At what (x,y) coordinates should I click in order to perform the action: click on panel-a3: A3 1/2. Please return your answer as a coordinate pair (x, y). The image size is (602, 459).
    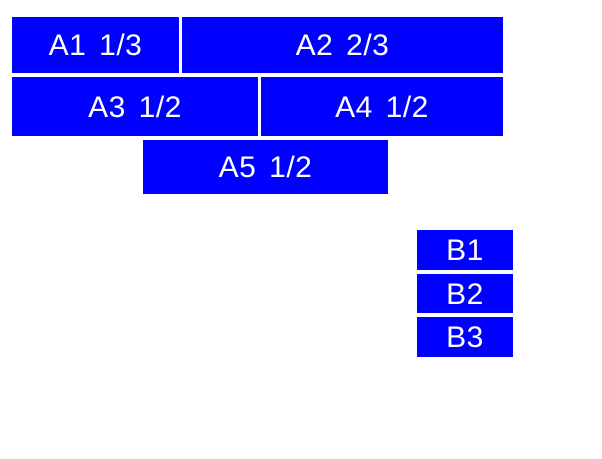
    Looking at the image, I should click on (135, 106).